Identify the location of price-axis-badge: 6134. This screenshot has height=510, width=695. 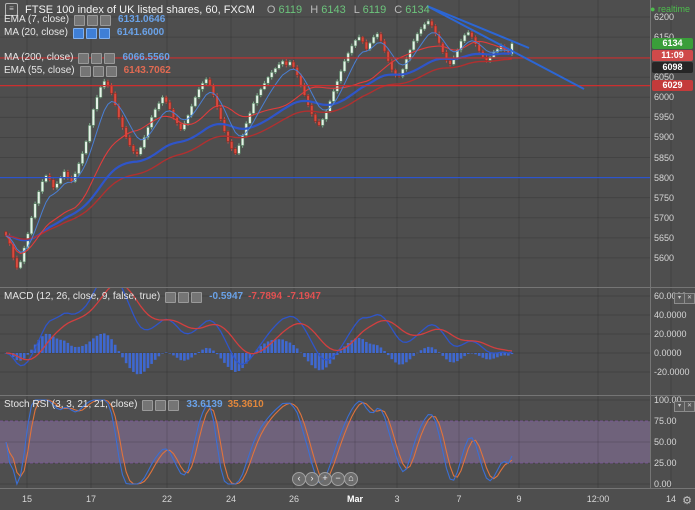
(672, 43).